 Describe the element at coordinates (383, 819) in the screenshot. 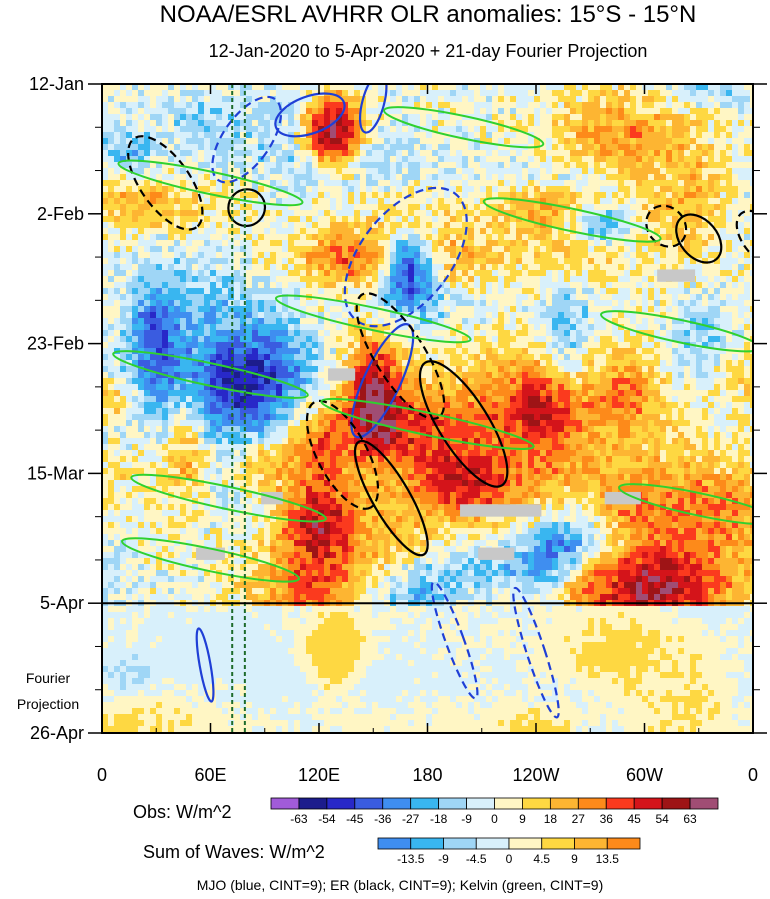

I see `colorbar-level-label: -36` at that location.